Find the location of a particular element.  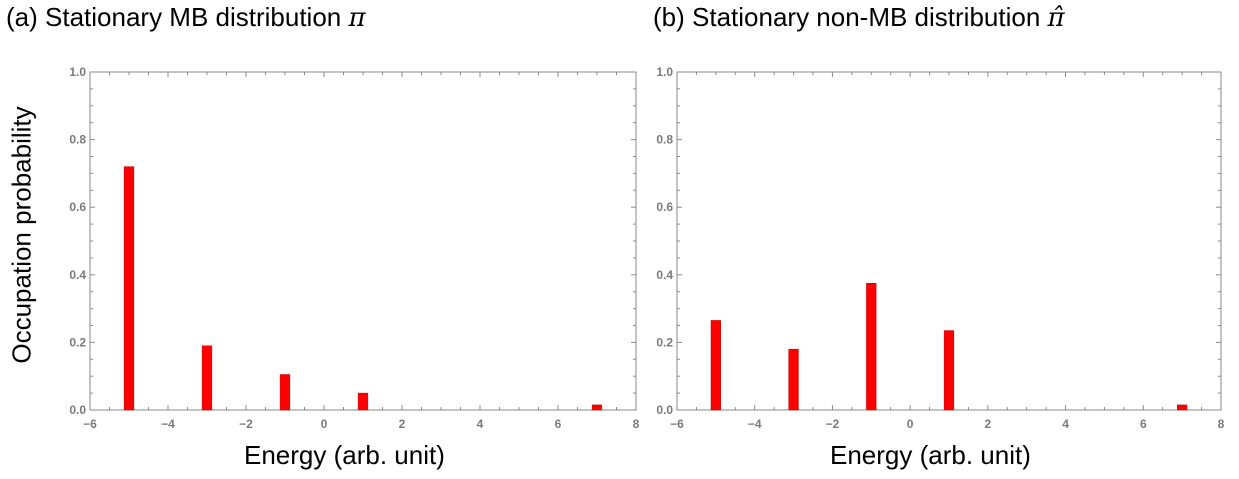

panel-a-y-tick-label: 0.2 is located at coordinates (77, 342).